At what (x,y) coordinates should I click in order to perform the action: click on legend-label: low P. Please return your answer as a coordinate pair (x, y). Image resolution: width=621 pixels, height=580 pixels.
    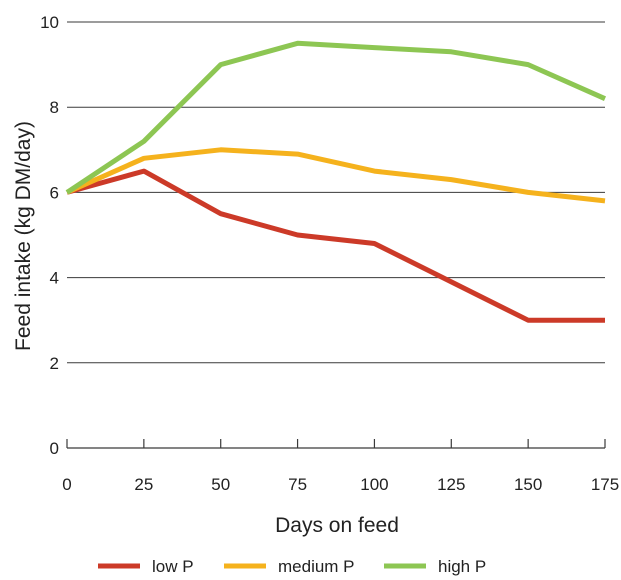
    Looking at the image, I should click on (173, 566).